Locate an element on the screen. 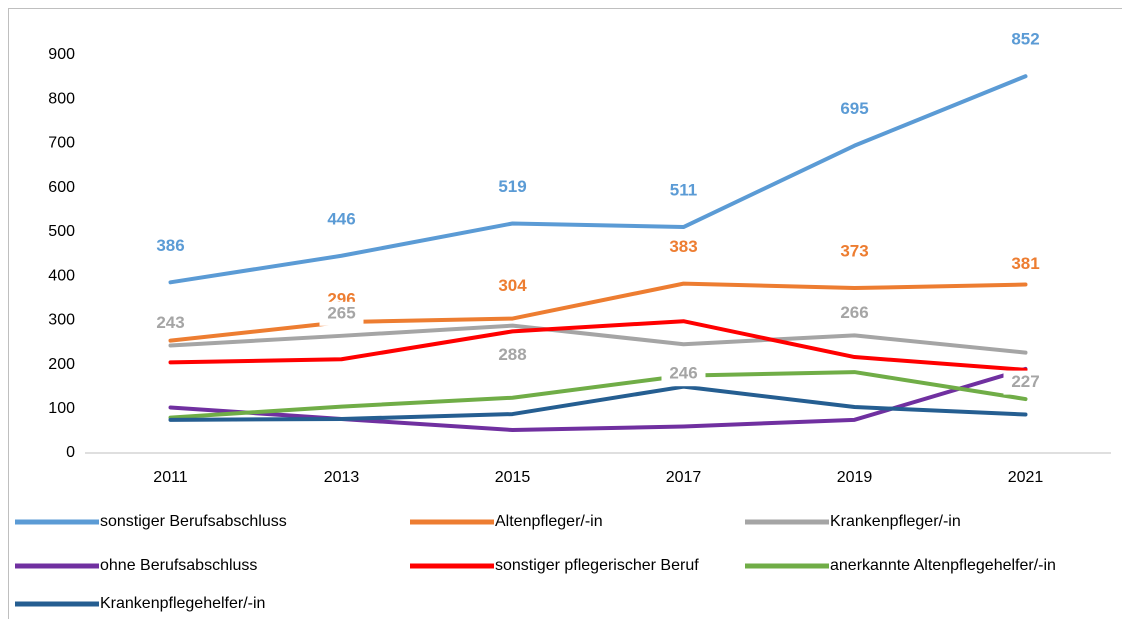 The width and height of the screenshot is (1122, 619). data-label: 304 is located at coordinates (512, 285).